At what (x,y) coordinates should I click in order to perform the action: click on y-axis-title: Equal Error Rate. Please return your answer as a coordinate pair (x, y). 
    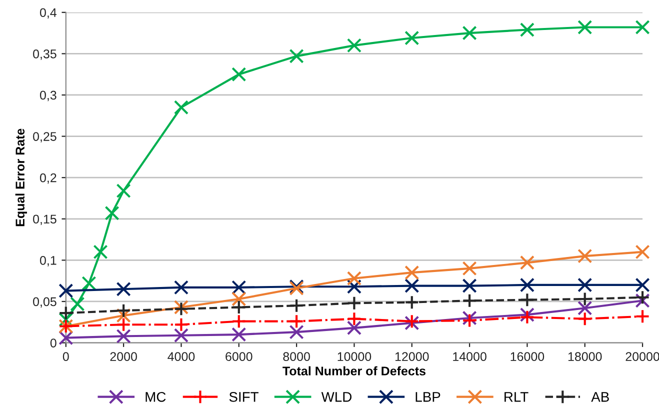
    Looking at the image, I should click on (21, 177).